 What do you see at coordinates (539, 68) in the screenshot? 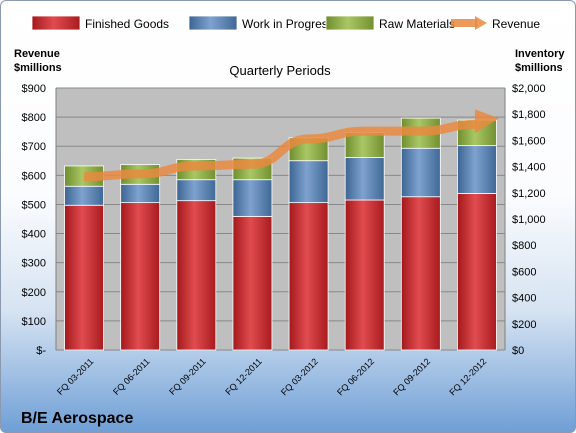
I see `right-axis-label-line2: $millions` at bounding box center [539, 68].